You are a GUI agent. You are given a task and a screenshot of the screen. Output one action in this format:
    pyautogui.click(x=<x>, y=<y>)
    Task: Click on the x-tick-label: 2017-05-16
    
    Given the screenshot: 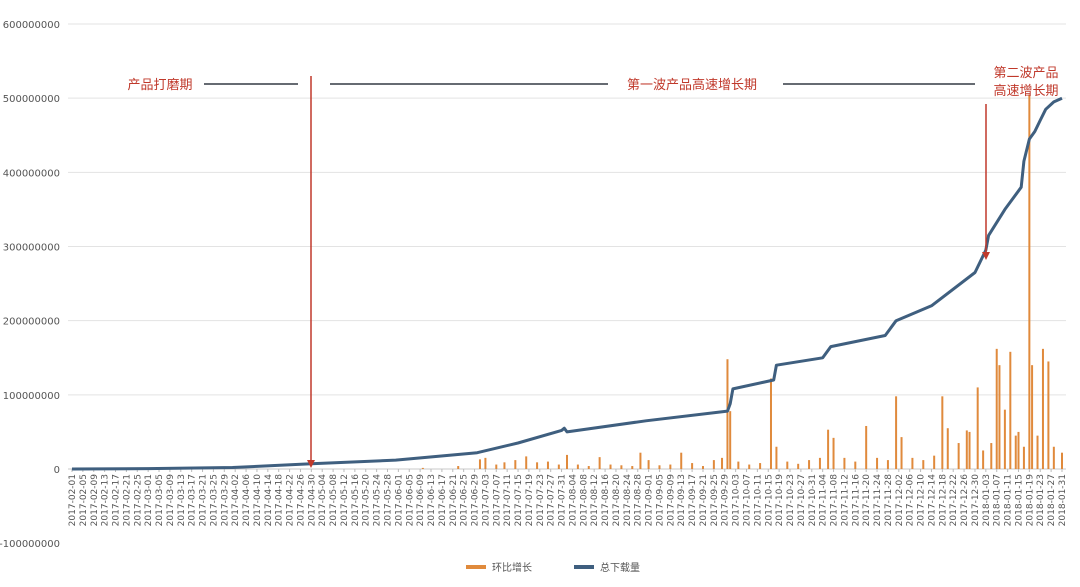 What is the action you would take?
    pyautogui.click(x=356, y=500)
    